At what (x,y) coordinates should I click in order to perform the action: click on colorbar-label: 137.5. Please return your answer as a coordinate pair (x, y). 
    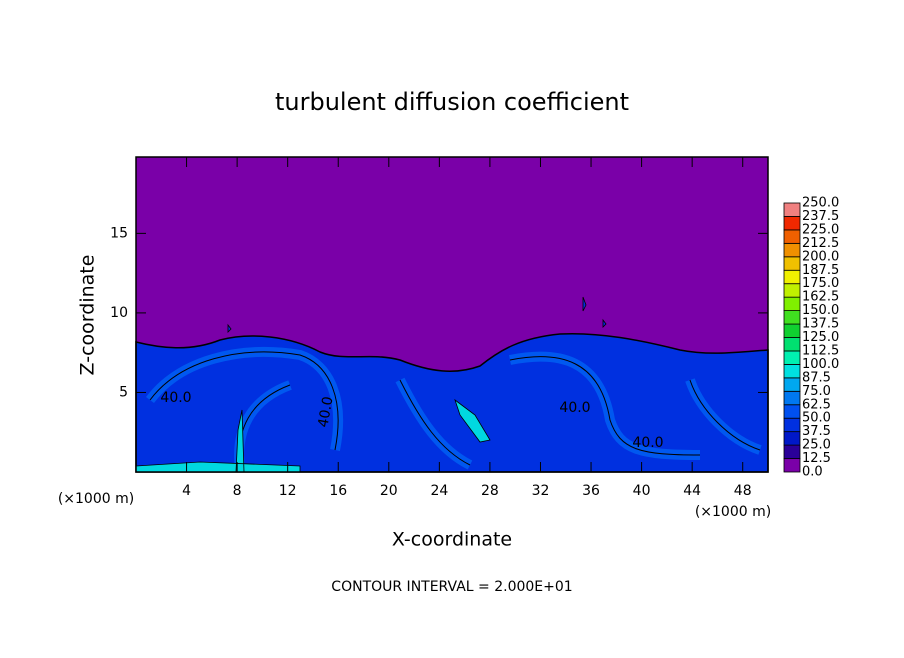
    Looking at the image, I should click on (820, 324).